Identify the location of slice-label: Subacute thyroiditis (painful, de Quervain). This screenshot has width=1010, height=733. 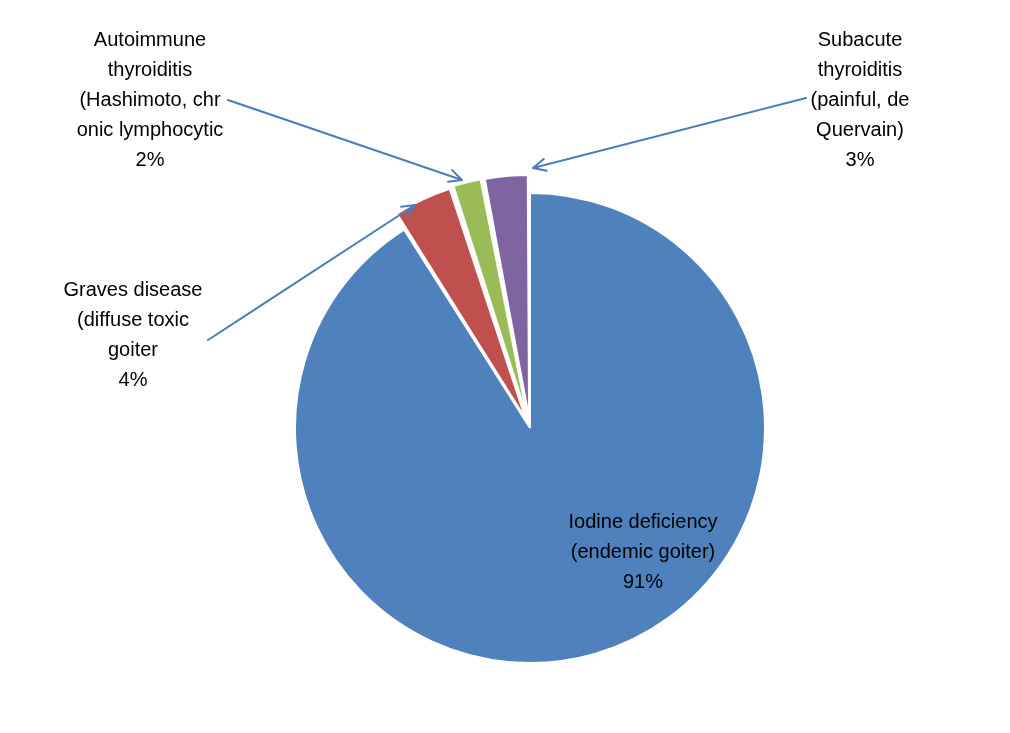
(860, 83).